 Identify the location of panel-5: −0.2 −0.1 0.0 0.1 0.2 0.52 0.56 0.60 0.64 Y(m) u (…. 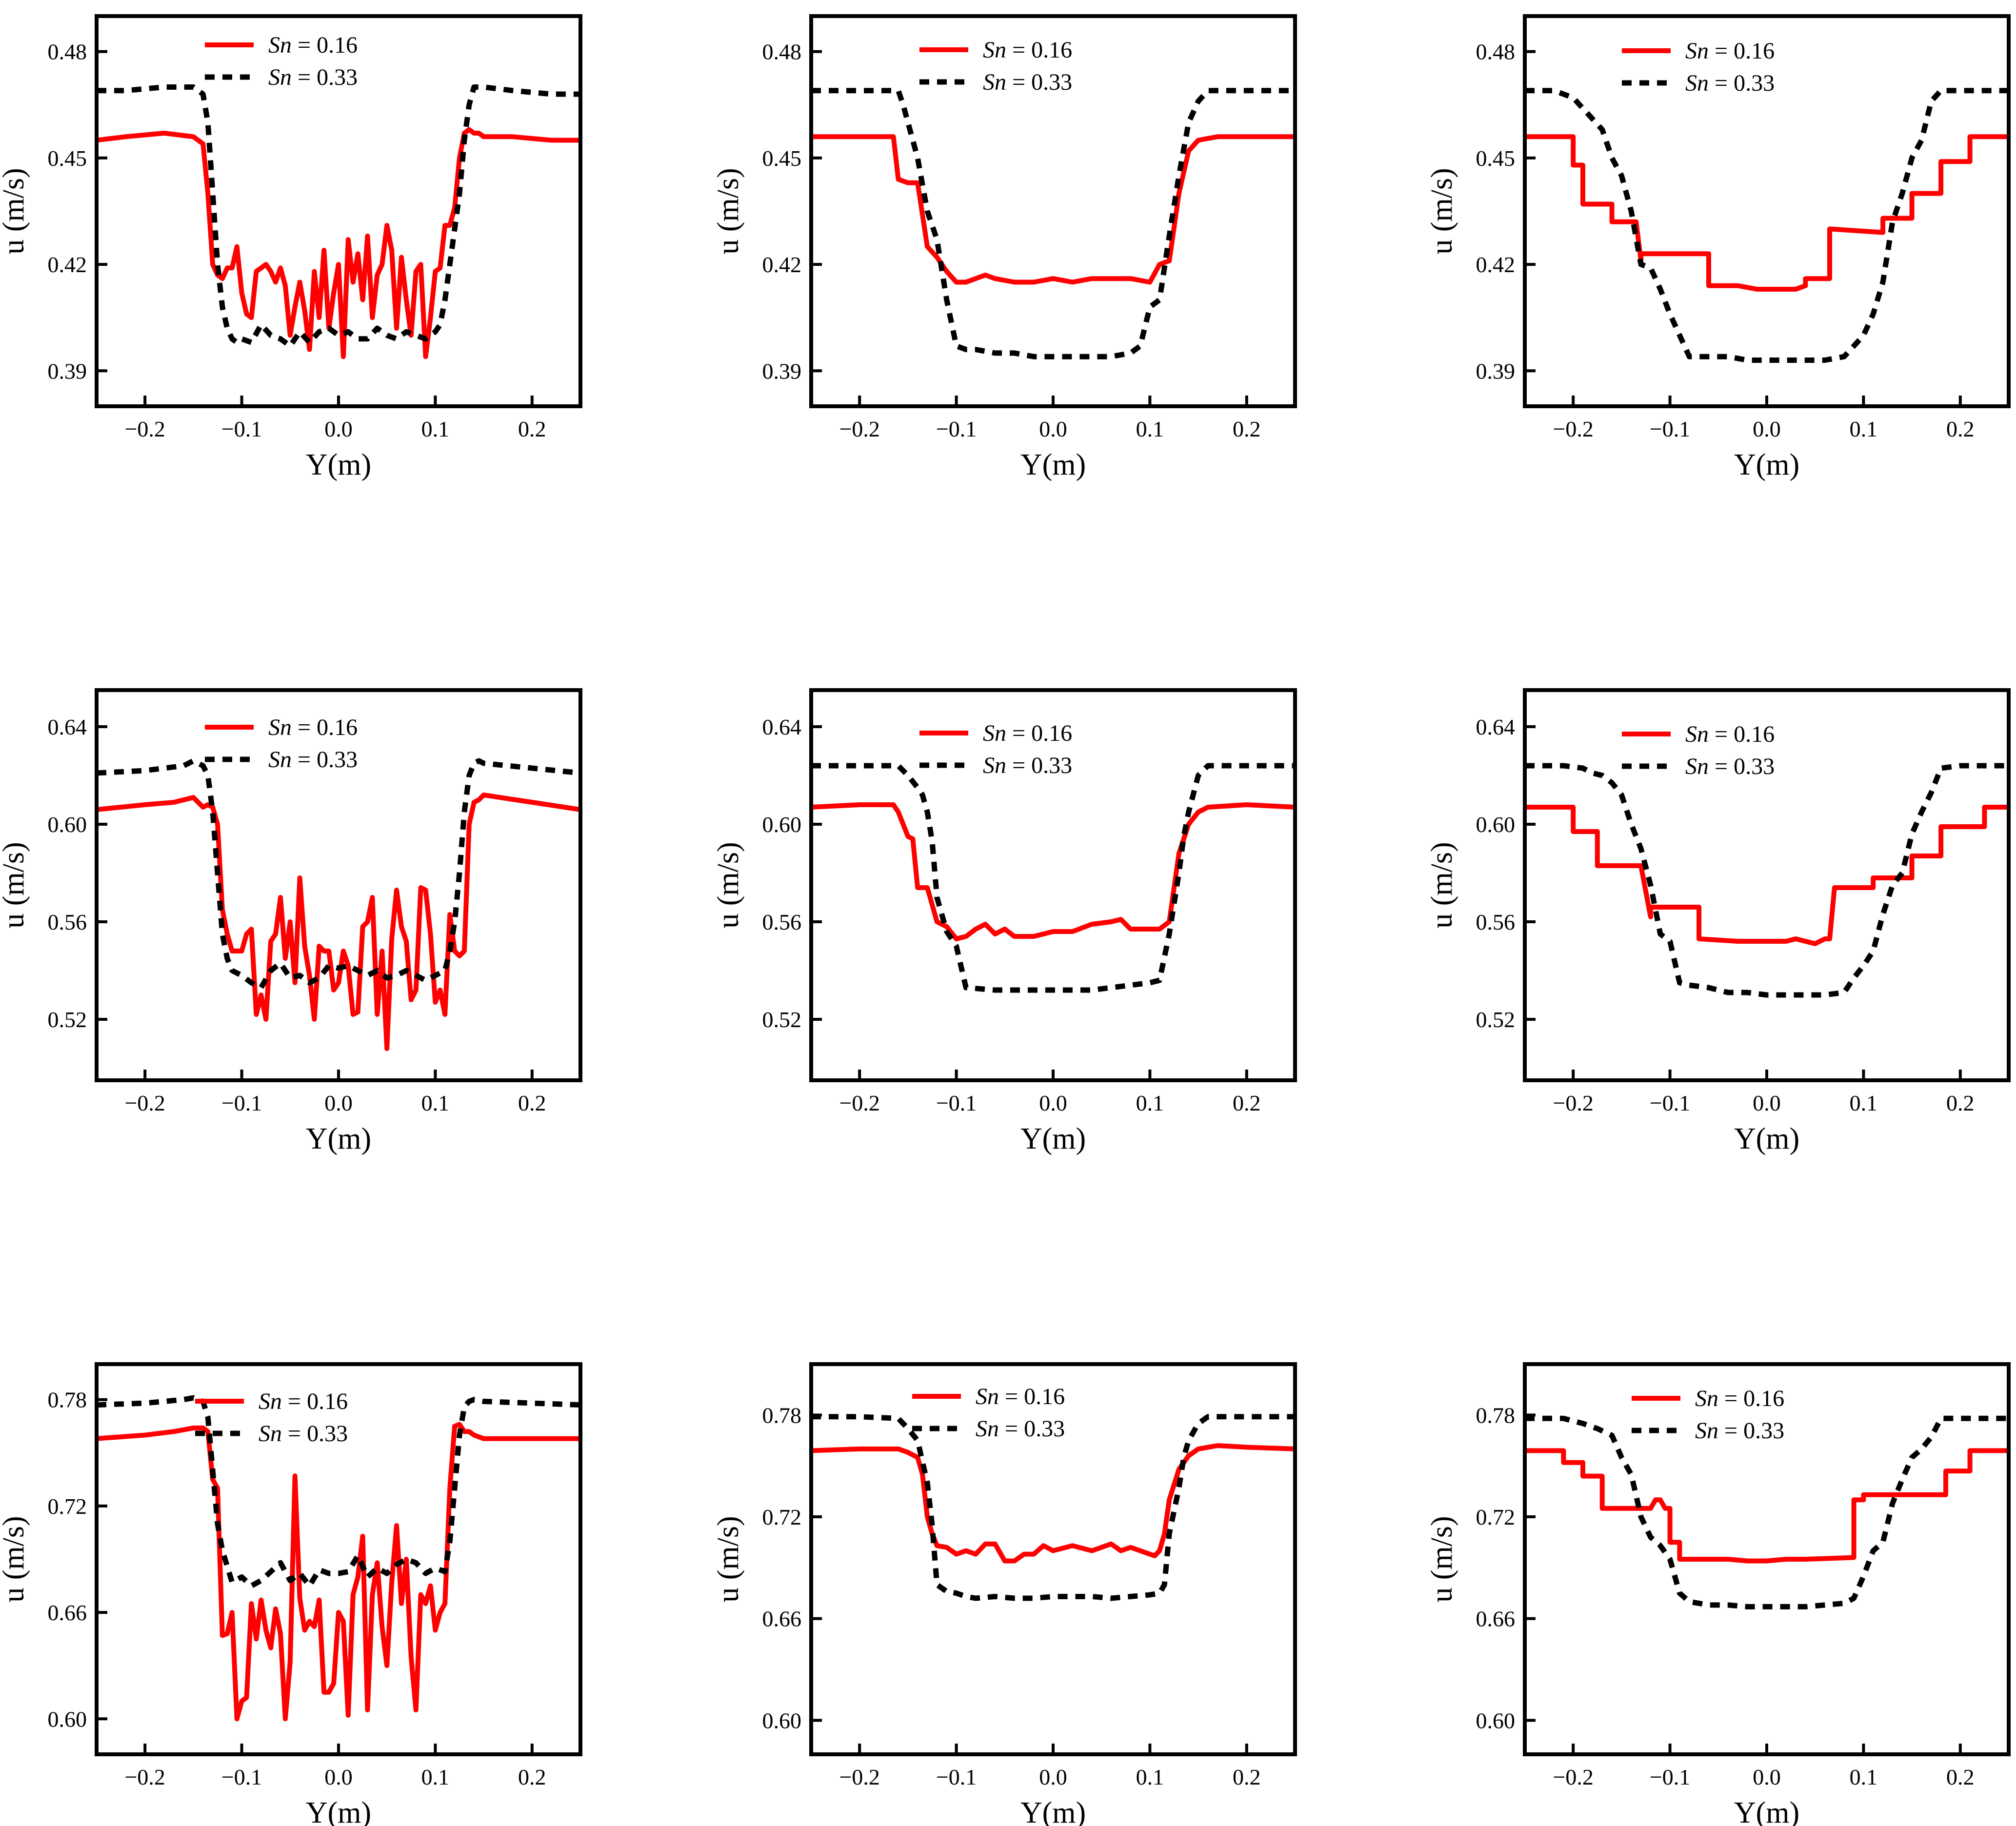
(1004, 921).